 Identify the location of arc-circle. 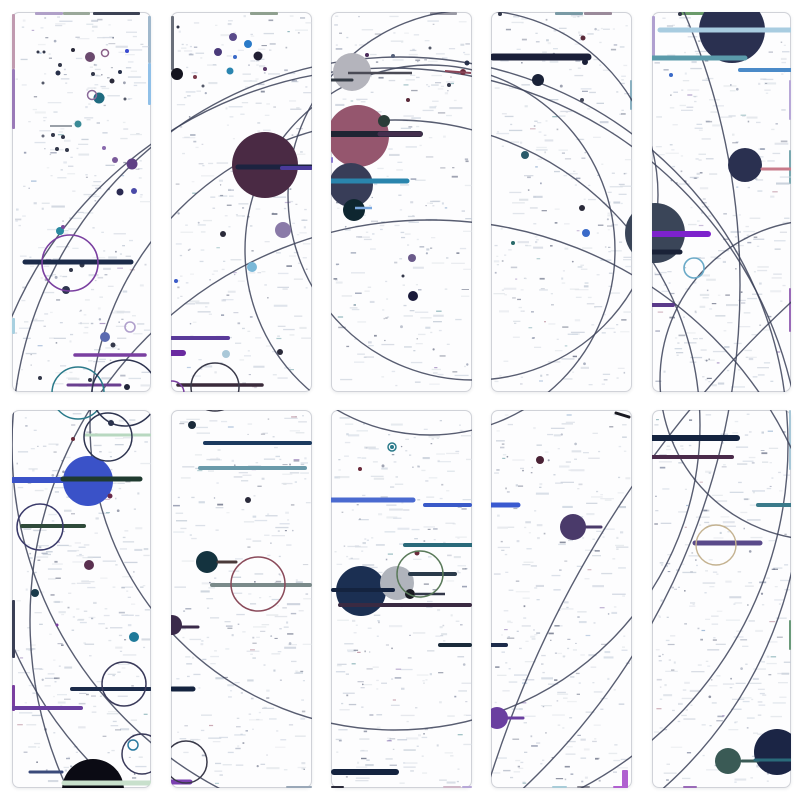
(725, 380).